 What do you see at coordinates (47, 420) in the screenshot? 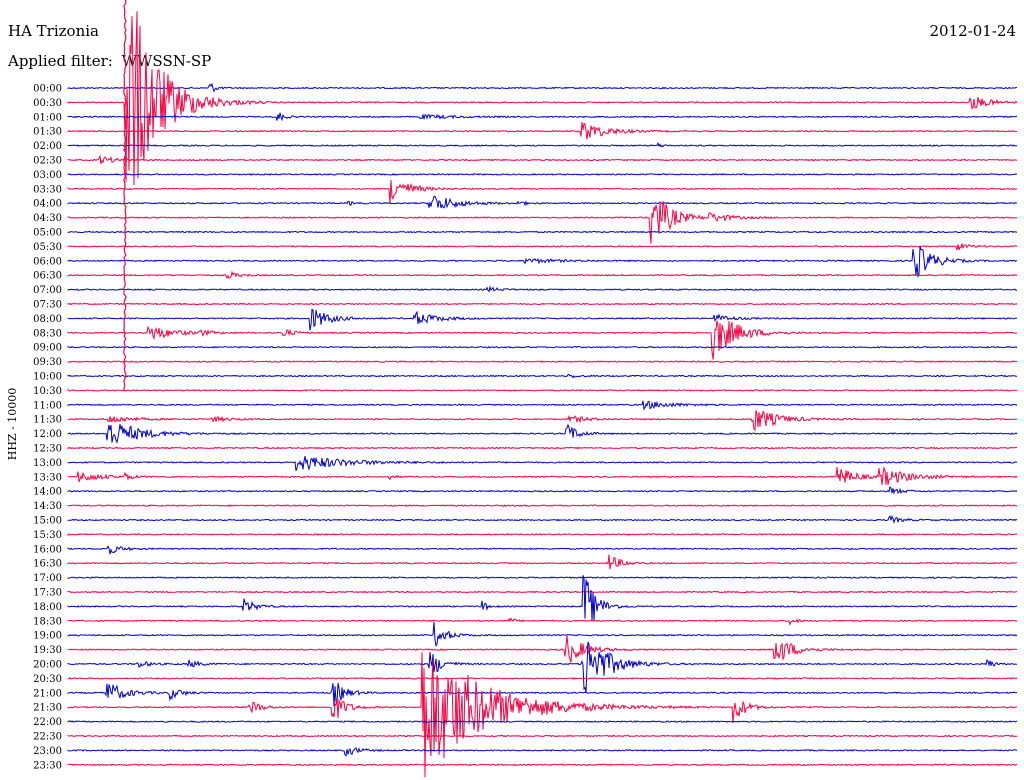
I see `row-time-label: 11:30` at bounding box center [47, 420].